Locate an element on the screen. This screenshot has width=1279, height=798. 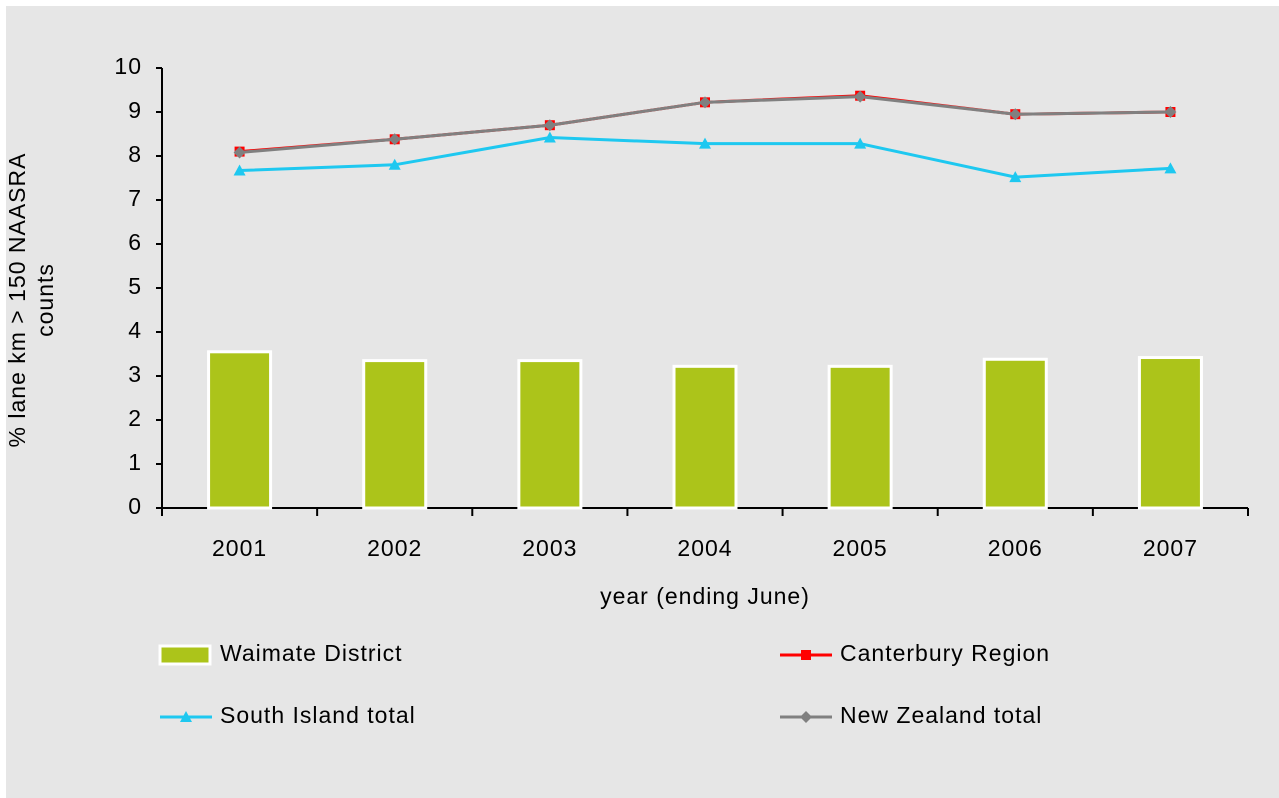
y-tick-label: 0 is located at coordinates (135, 506).